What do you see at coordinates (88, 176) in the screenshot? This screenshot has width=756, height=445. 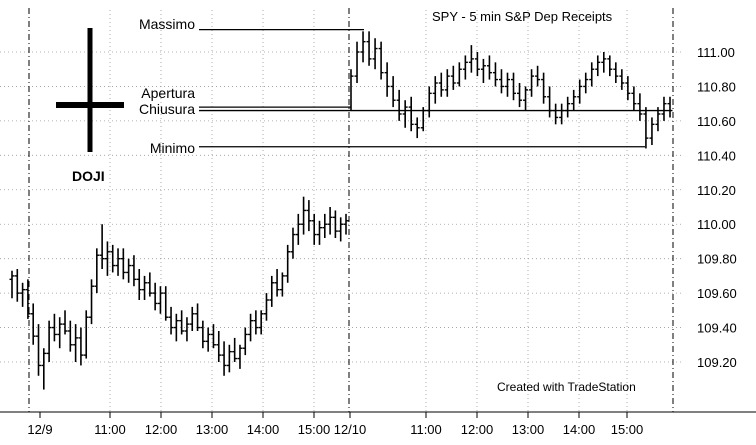 I see `doji-label: DOJI` at bounding box center [88, 176].